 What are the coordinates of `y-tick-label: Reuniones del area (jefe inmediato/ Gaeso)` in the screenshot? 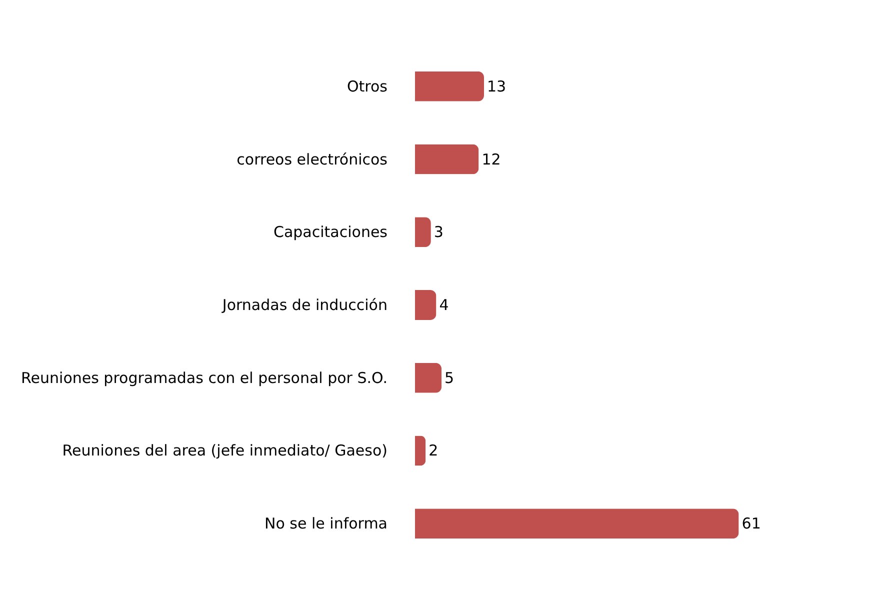 It's located at (225, 451).